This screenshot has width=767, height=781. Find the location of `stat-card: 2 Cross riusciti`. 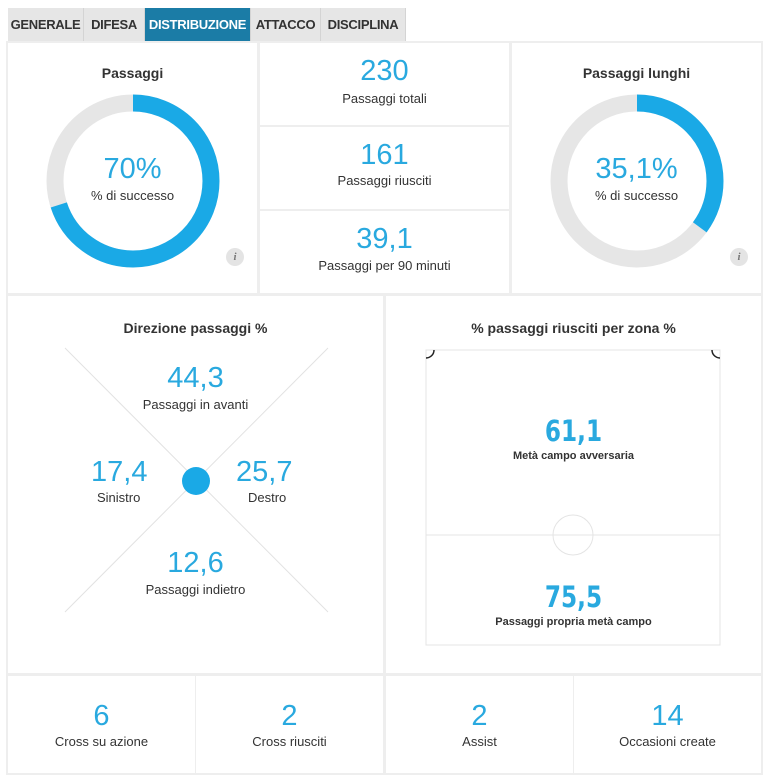

stat-card: 2 Cross riusciti is located at coordinates (289, 724).